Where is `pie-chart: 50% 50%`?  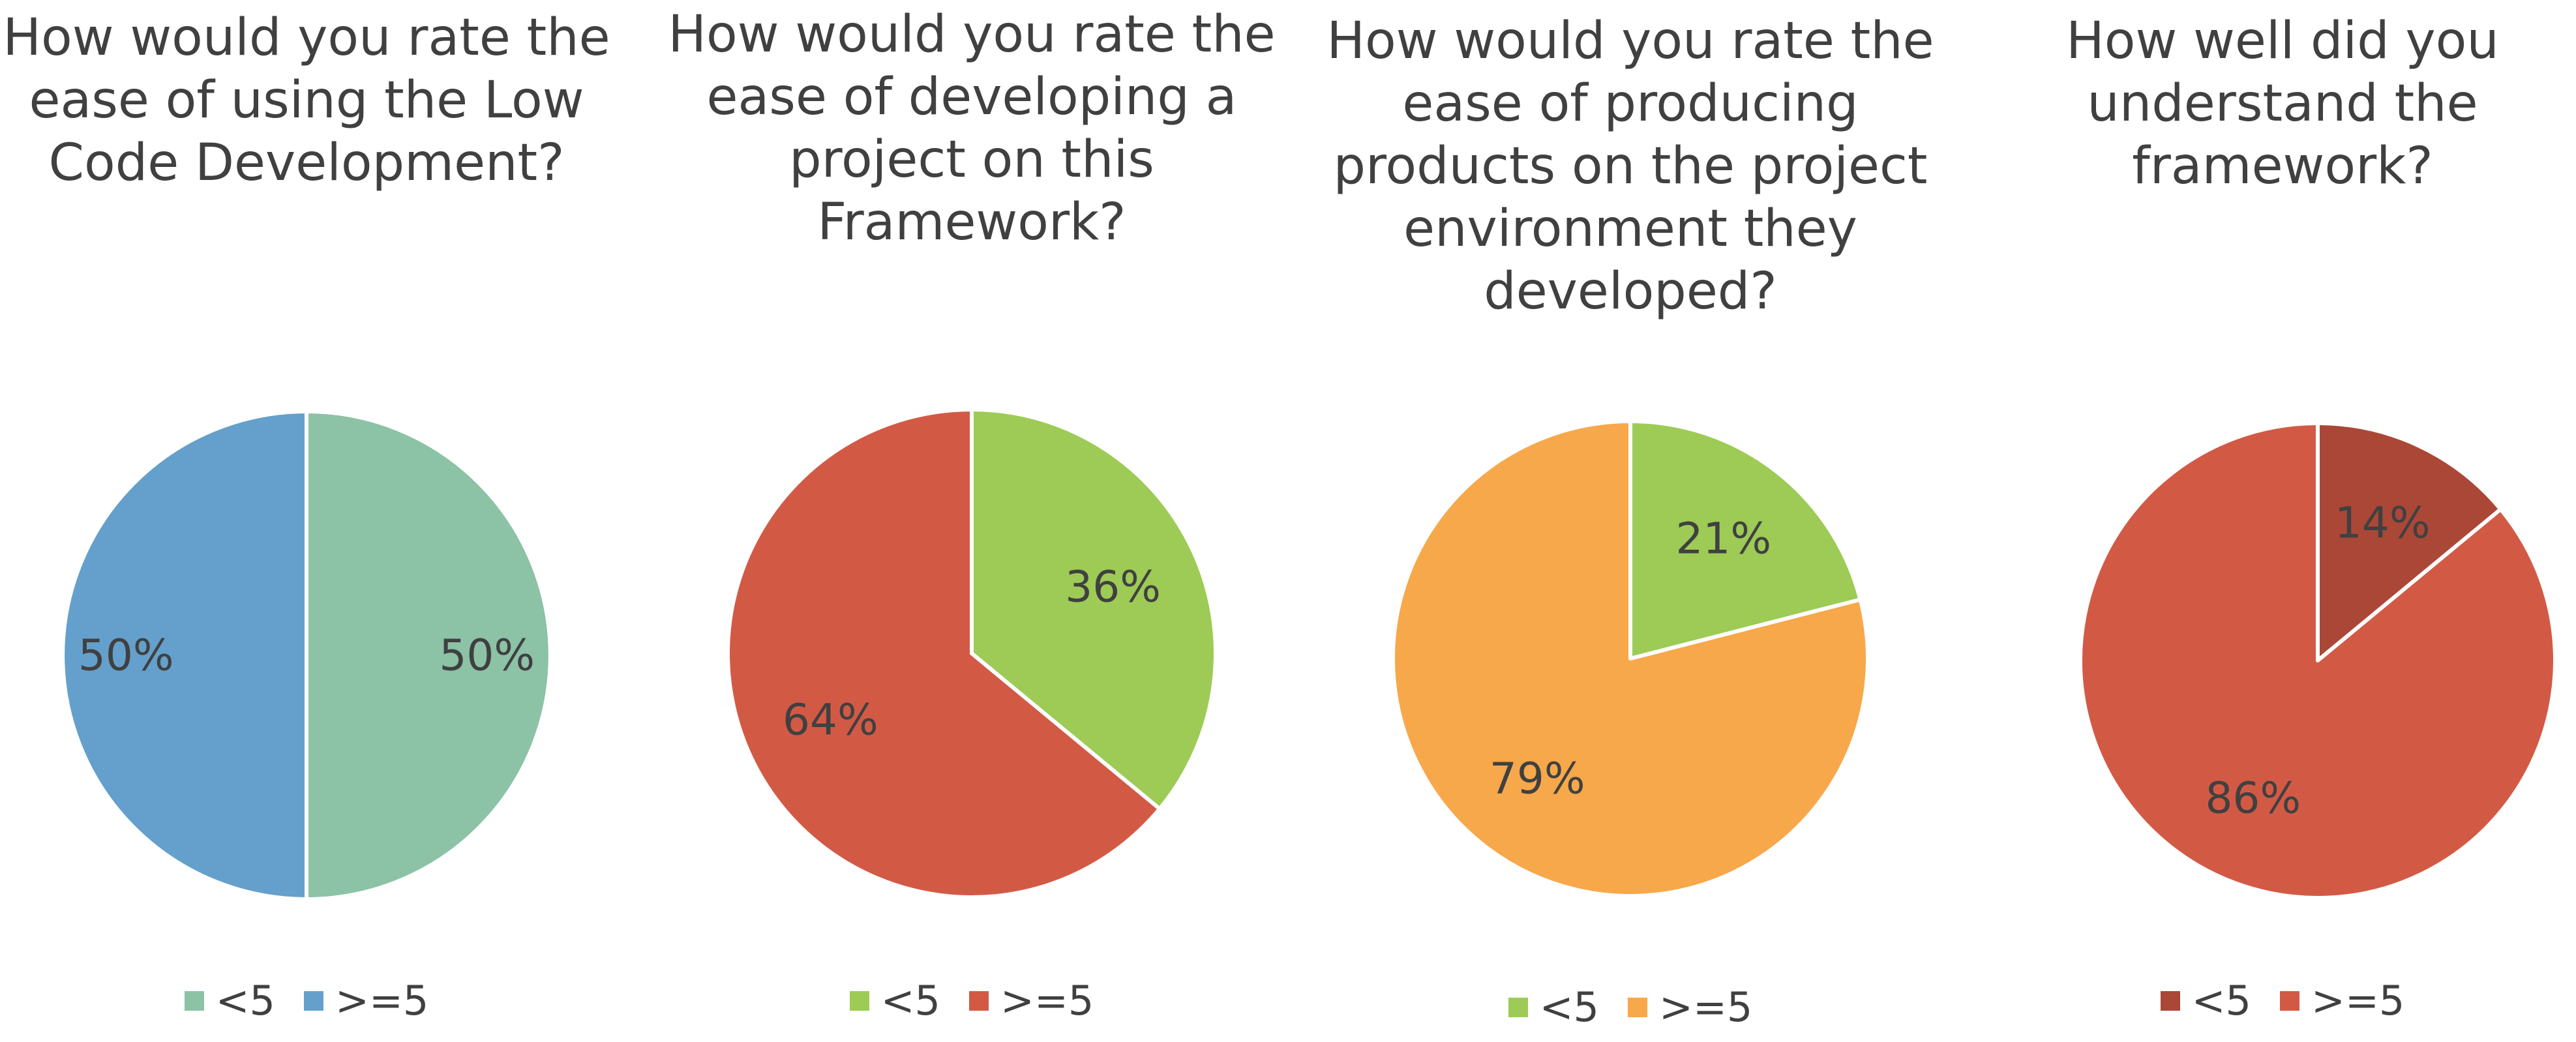 pie-chart: 50% 50% is located at coordinates (306, 655).